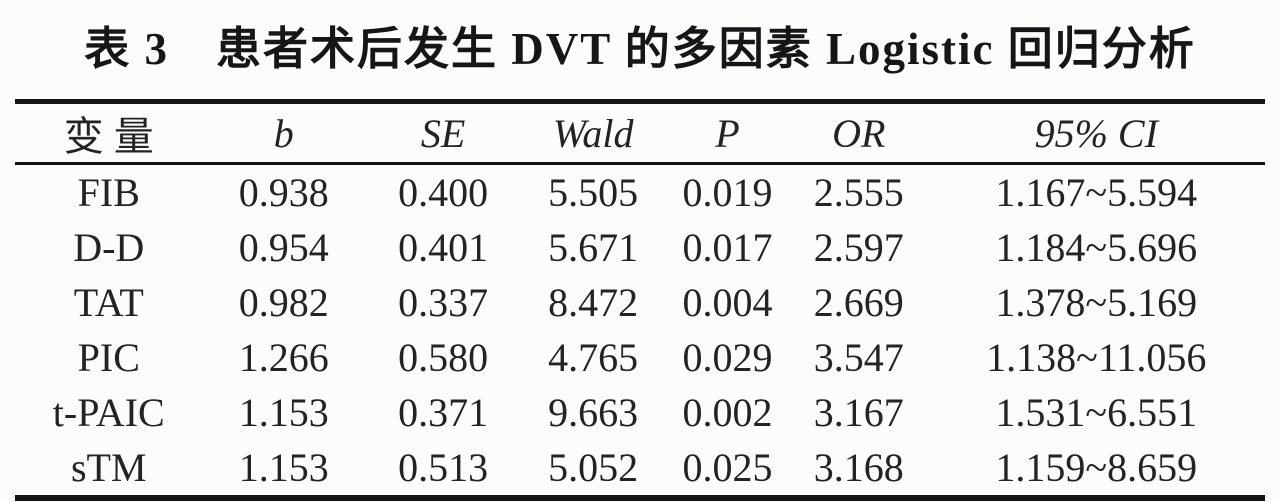 The height and width of the screenshot is (502, 1280). I want to click on table-cell: 4.765, so click(593, 357).